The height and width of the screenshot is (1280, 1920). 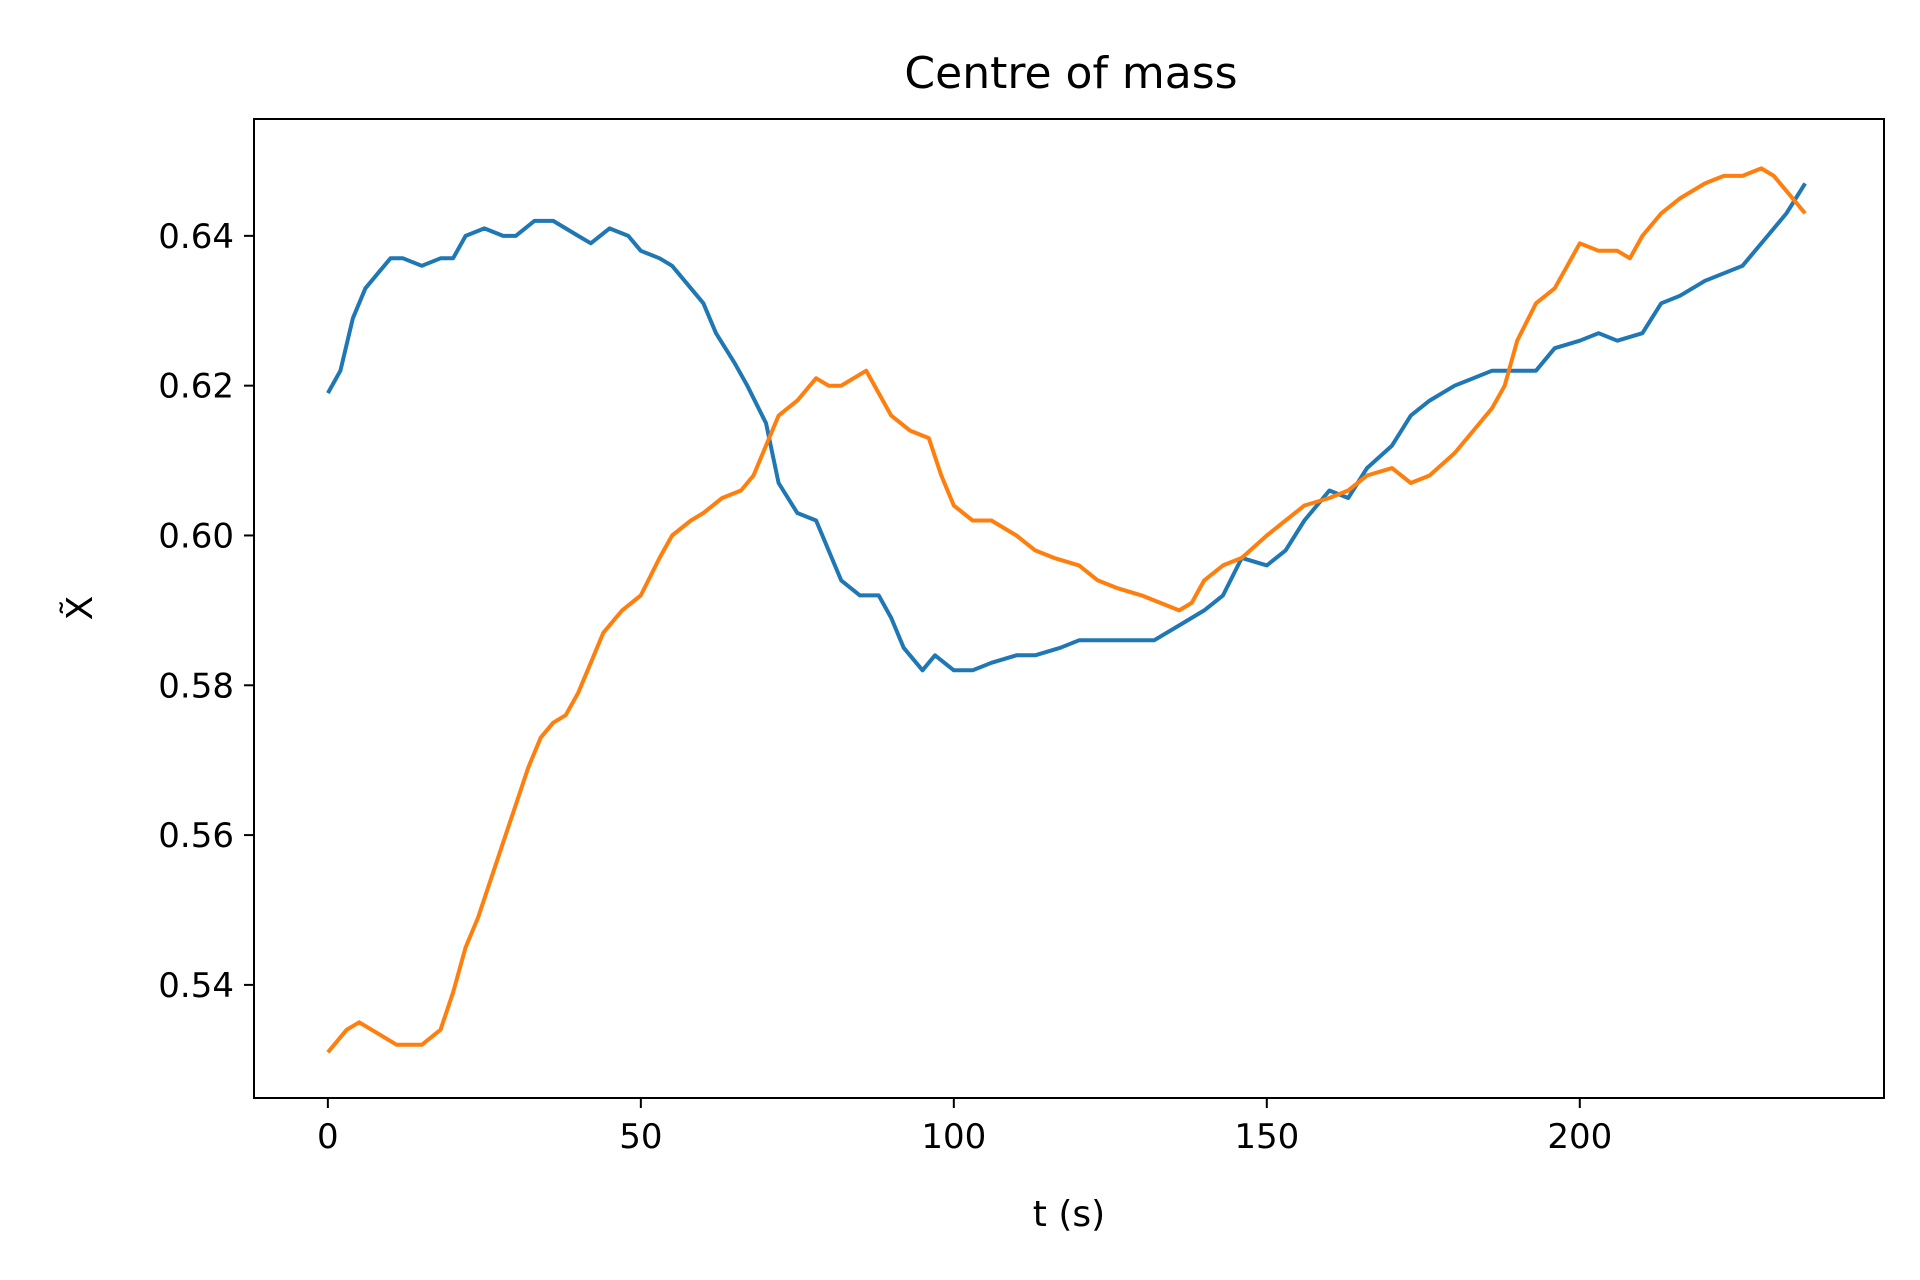 What do you see at coordinates (196, 387) in the screenshot?
I see `y-tick-label: 0.62` at bounding box center [196, 387].